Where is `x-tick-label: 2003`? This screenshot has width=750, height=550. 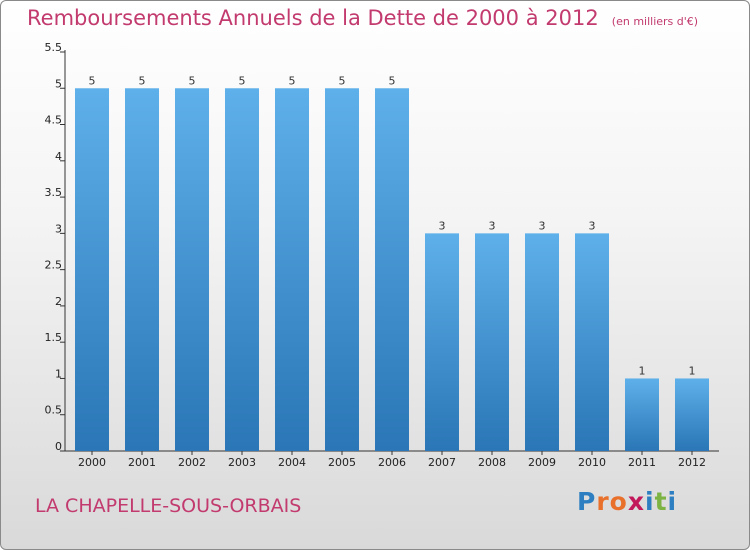 x-tick-label: 2003 is located at coordinates (242, 462).